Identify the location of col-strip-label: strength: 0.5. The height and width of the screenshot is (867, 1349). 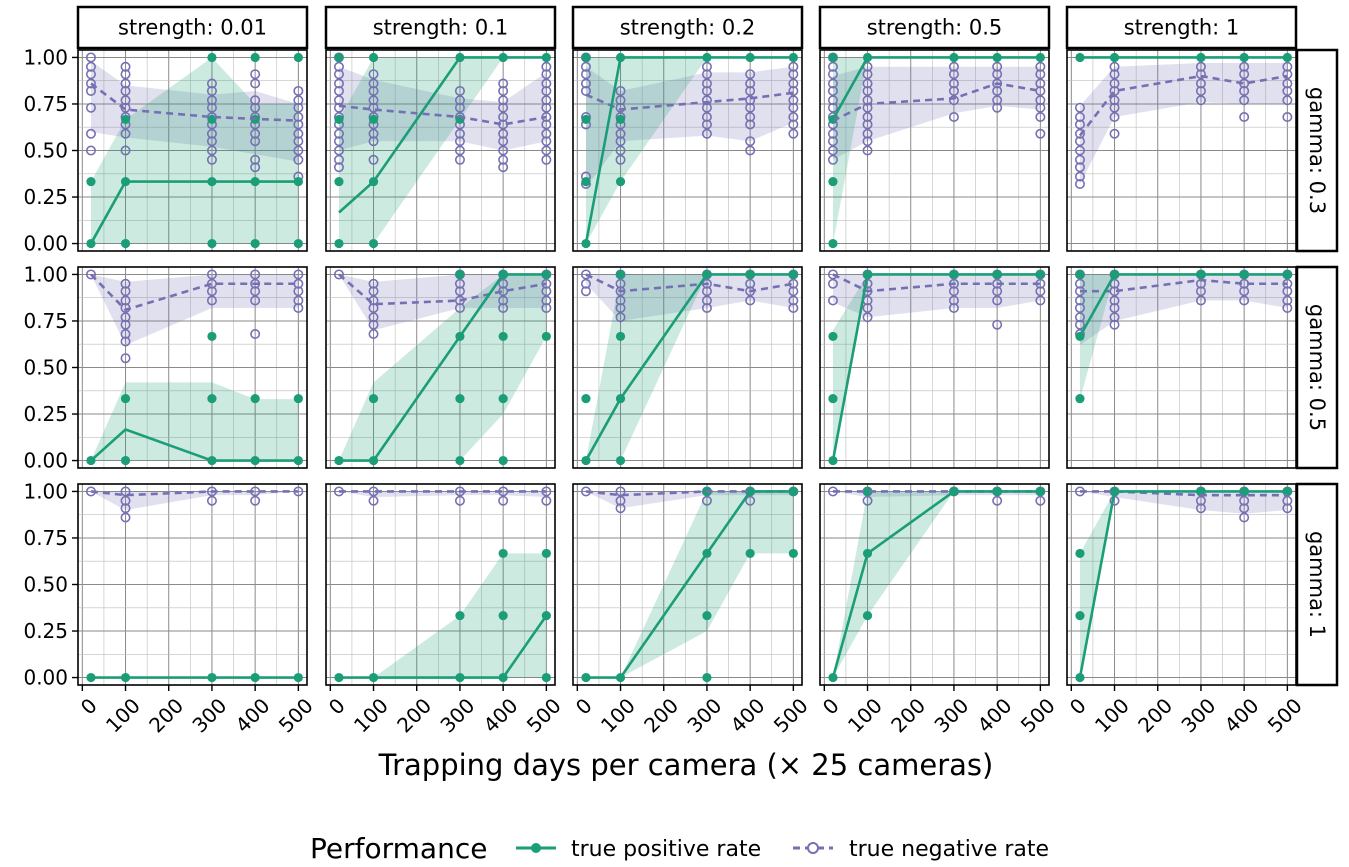
(935, 28).